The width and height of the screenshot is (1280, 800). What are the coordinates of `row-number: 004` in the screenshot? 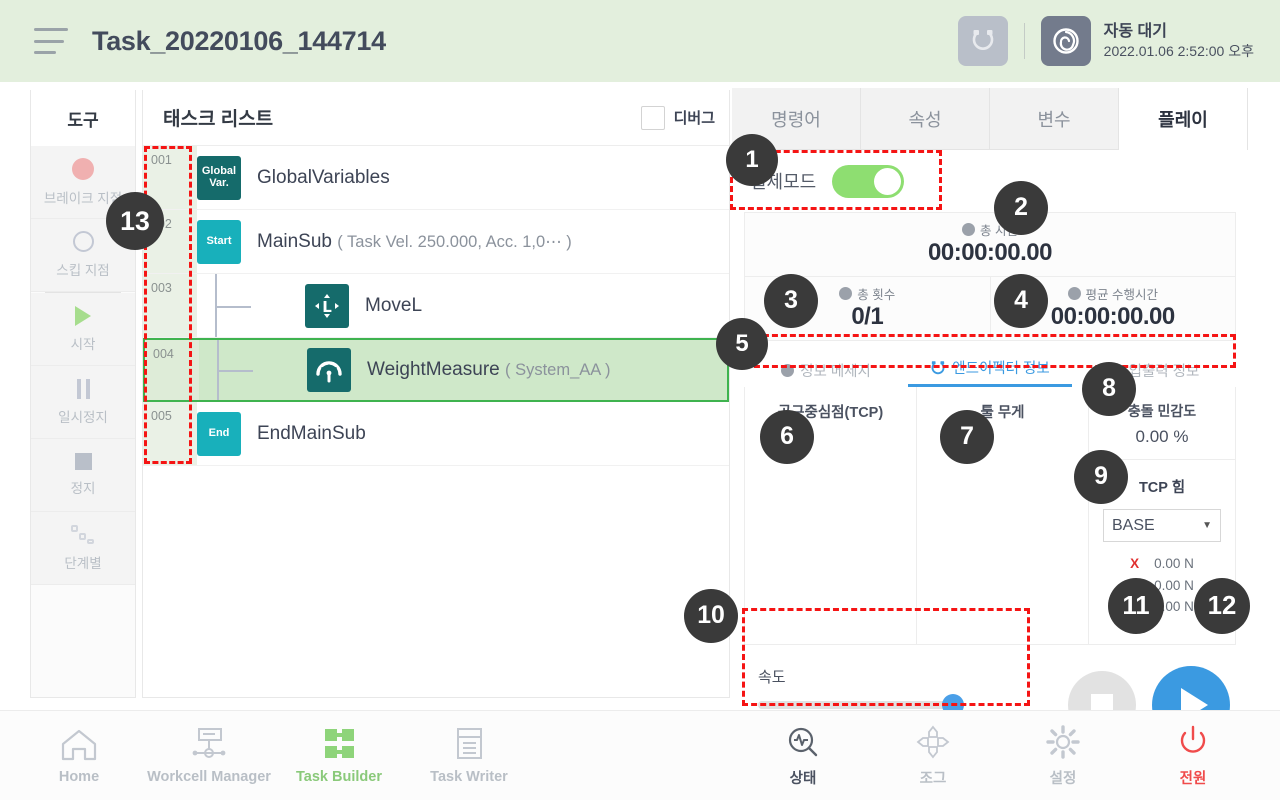 It's located at (172, 370).